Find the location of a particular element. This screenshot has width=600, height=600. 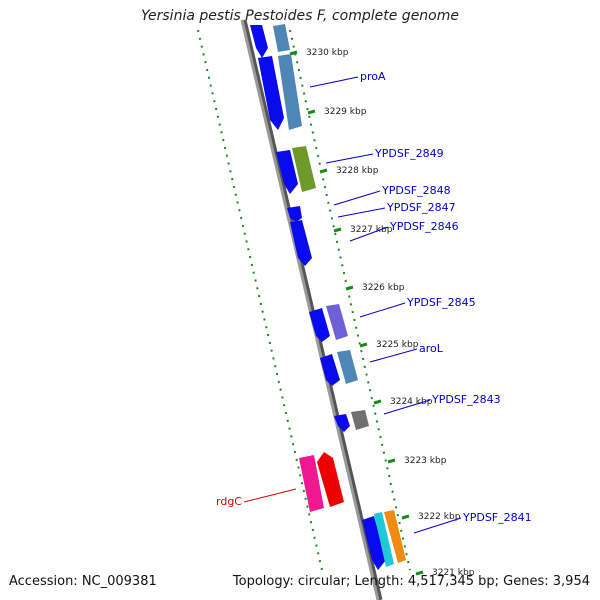

gene-bar-pink is located at coordinates (311, 483).